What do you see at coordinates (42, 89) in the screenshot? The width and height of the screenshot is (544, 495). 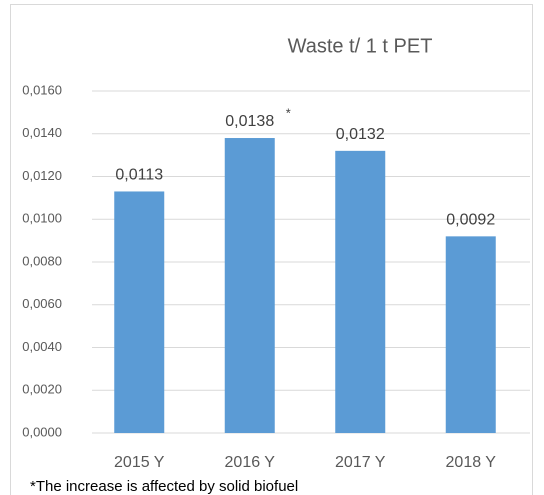 I see `y-tick-label: 0,0160` at bounding box center [42, 89].